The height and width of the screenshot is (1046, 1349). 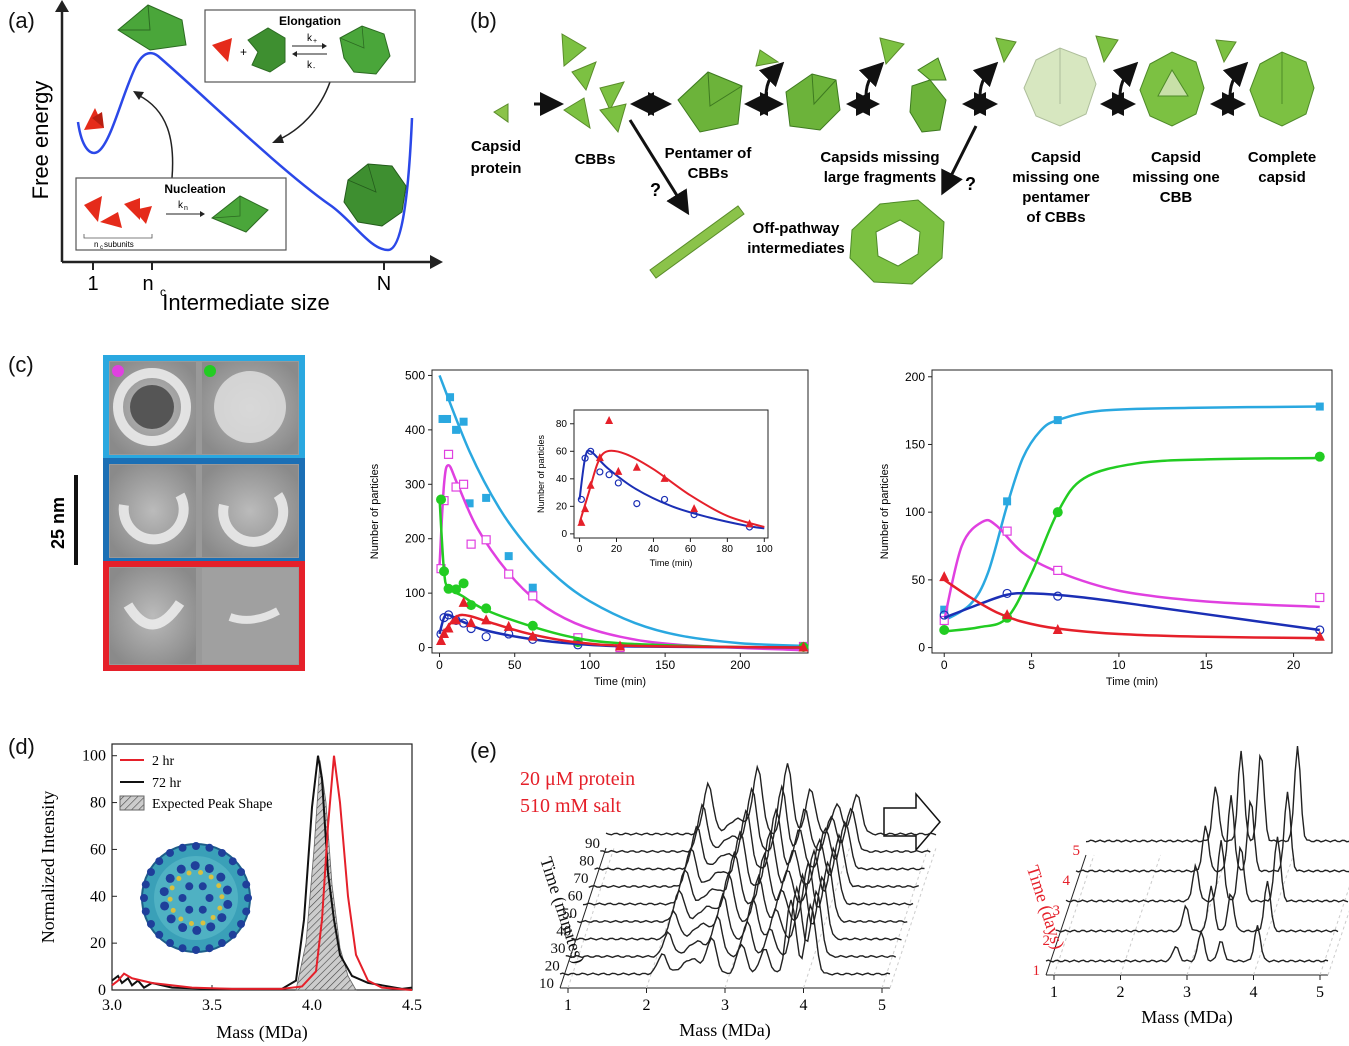 What do you see at coordinates (1187, 1017) in the screenshot?
I see `x-axis-label: Mass (MDa)` at bounding box center [1187, 1017].